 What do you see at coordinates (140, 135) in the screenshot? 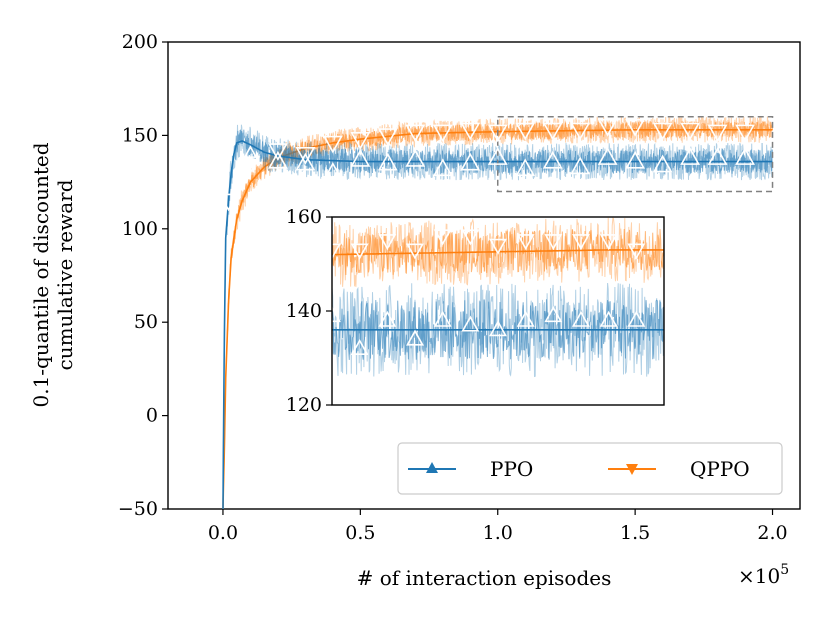
I see `y-tick-label: 150` at bounding box center [140, 135].